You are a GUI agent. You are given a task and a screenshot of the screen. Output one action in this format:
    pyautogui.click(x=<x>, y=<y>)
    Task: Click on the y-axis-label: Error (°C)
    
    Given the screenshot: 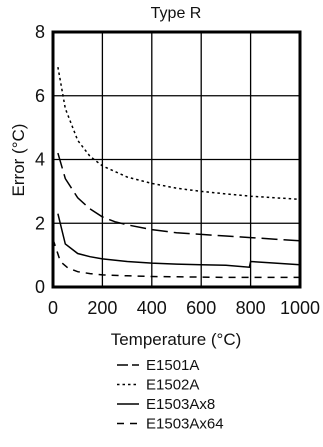 What is the action you would take?
    pyautogui.click(x=18, y=160)
    